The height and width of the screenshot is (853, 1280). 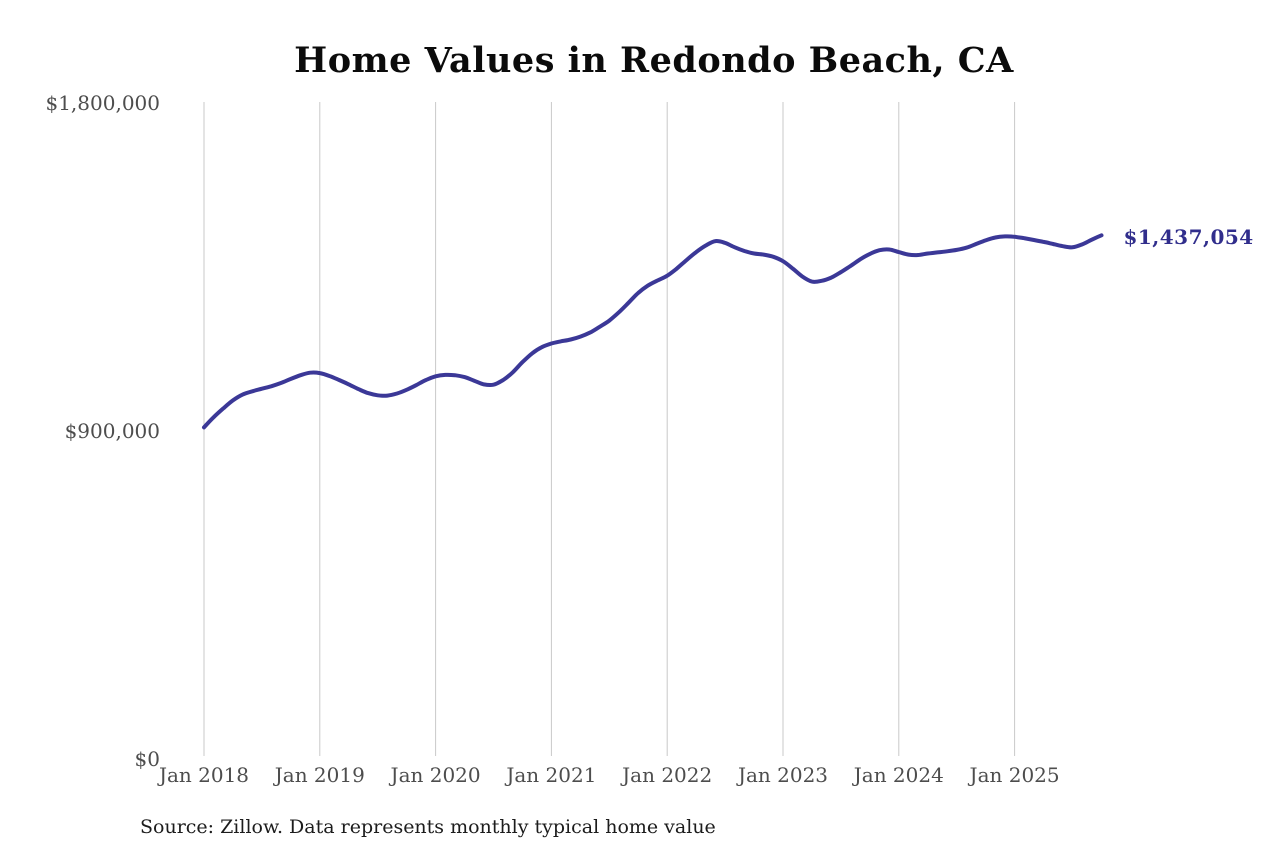 I want to click on end-value-label: $1,437,054, so click(x=1188, y=237).